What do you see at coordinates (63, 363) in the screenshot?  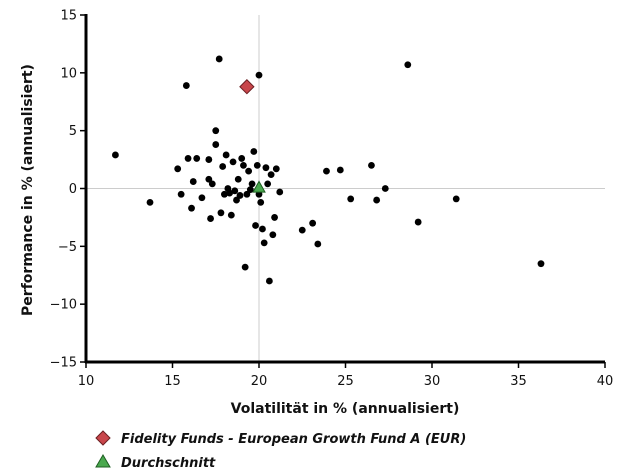 I see `y-tick-label: −15` at bounding box center [63, 363].